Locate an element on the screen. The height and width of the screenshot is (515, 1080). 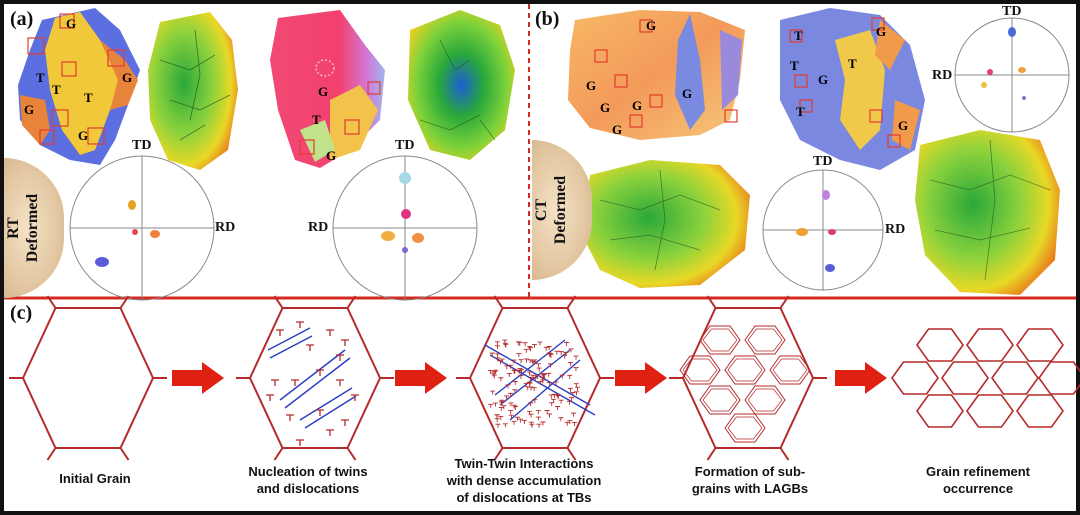
grain-with-twins is located at coordinates (315, 378).